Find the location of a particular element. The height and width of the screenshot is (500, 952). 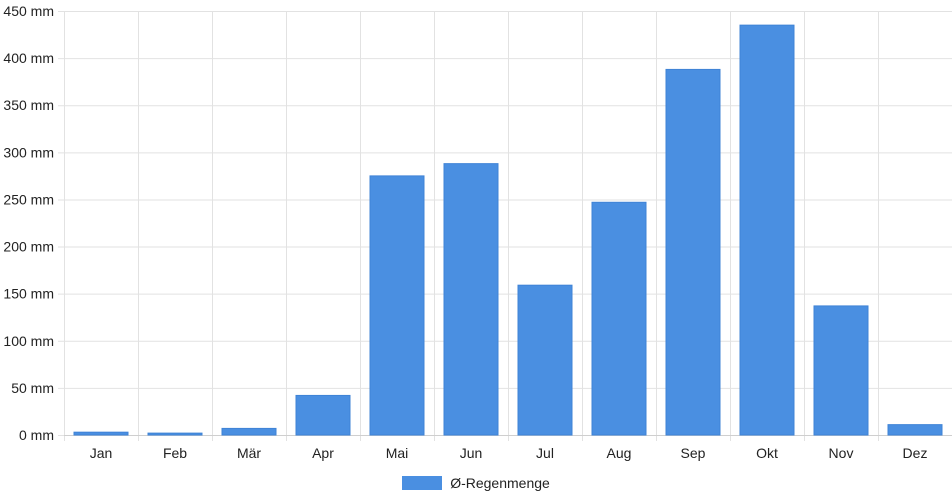

y-tick-label: 0 mm is located at coordinates (36, 435).